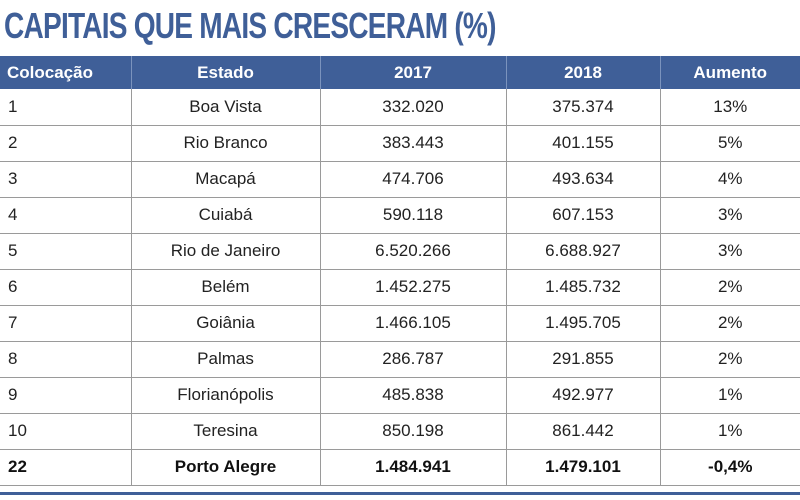 The image size is (800, 500). Describe the element at coordinates (582, 467) in the screenshot. I see `cell-2018: 1.479.101` at that location.